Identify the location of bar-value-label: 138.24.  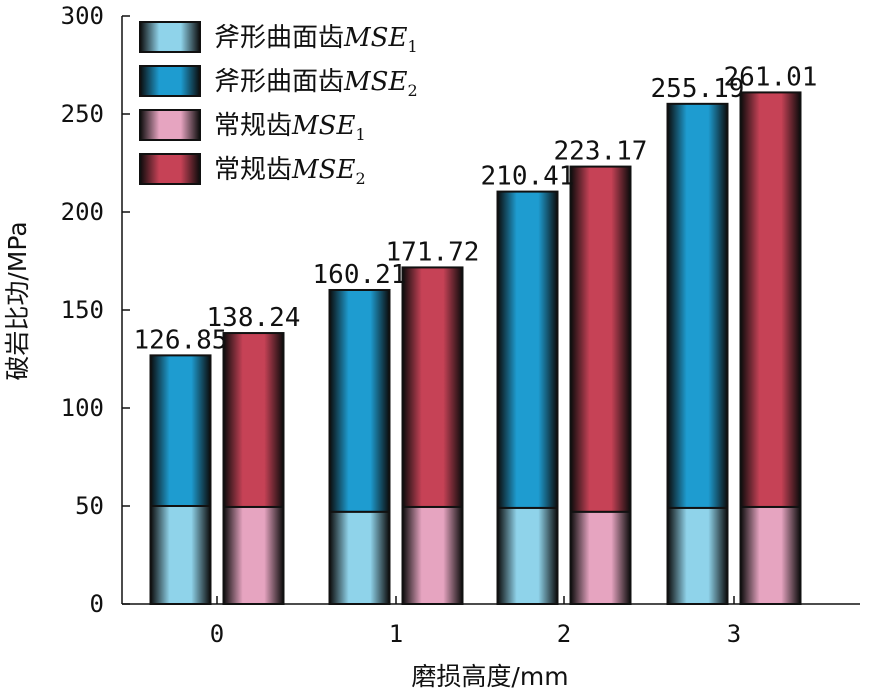
(254, 318).